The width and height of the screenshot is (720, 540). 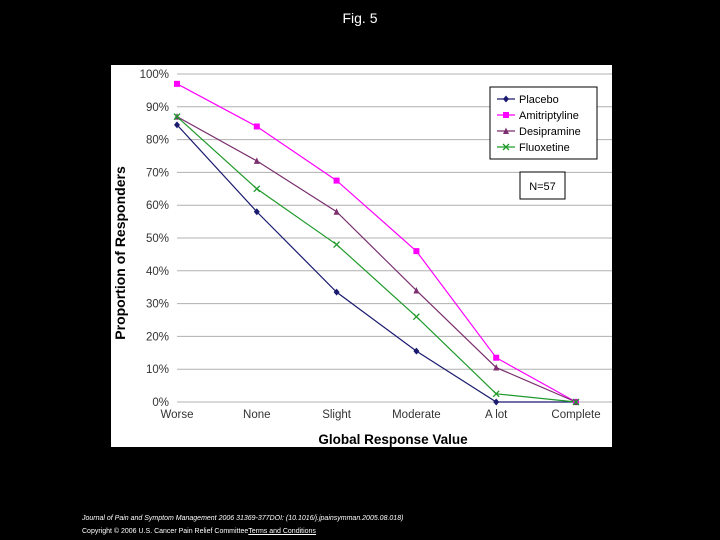 What do you see at coordinates (496, 415) in the screenshot?
I see `x-tick-label: A lot` at bounding box center [496, 415].